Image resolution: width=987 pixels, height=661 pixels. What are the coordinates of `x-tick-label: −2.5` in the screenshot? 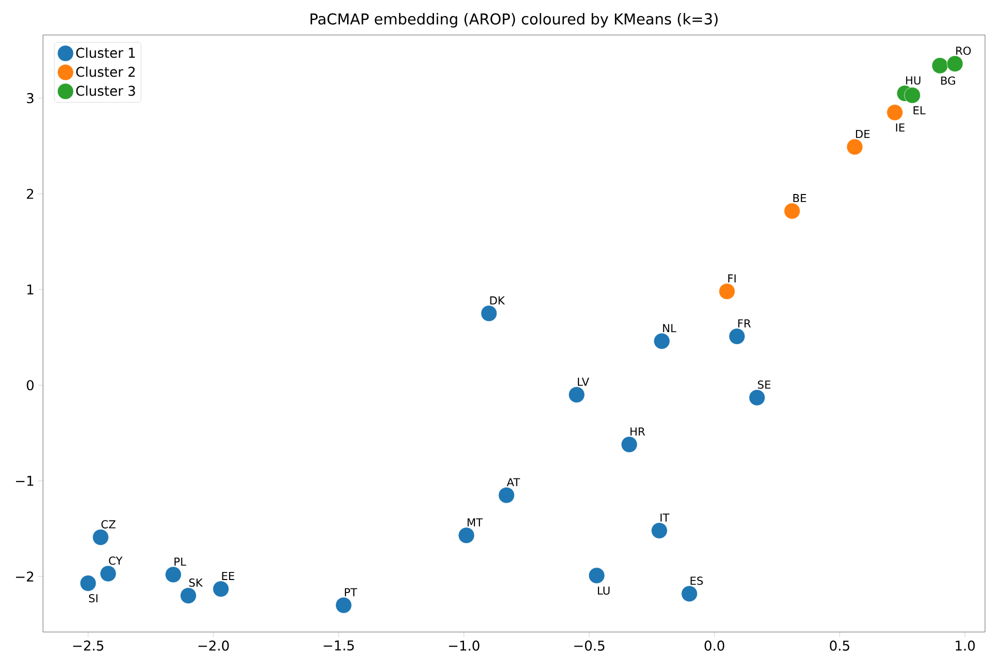 It's located at (88, 645).